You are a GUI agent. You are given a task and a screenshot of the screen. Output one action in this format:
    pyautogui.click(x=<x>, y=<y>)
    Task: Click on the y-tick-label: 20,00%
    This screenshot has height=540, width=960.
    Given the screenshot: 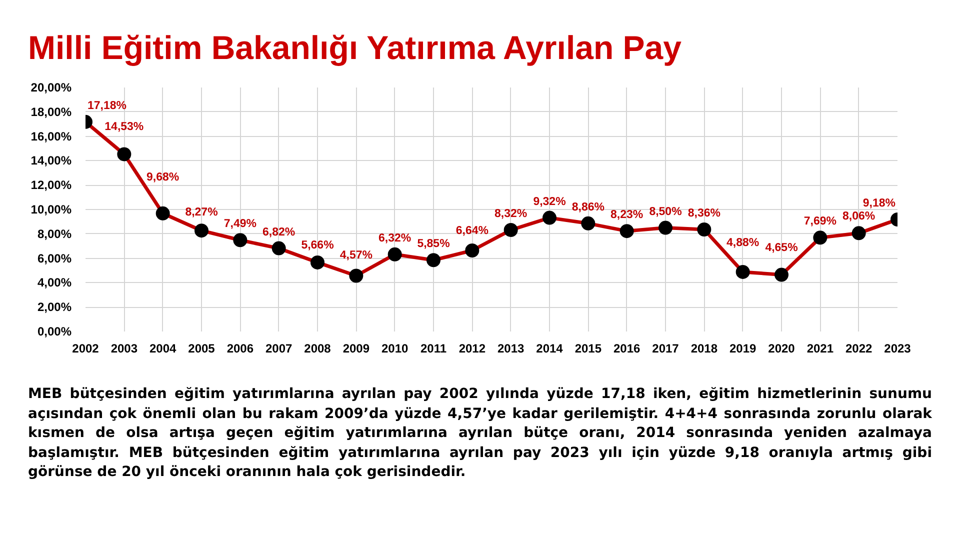 What is the action you would take?
    pyautogui.click(x=51, y=87)
    